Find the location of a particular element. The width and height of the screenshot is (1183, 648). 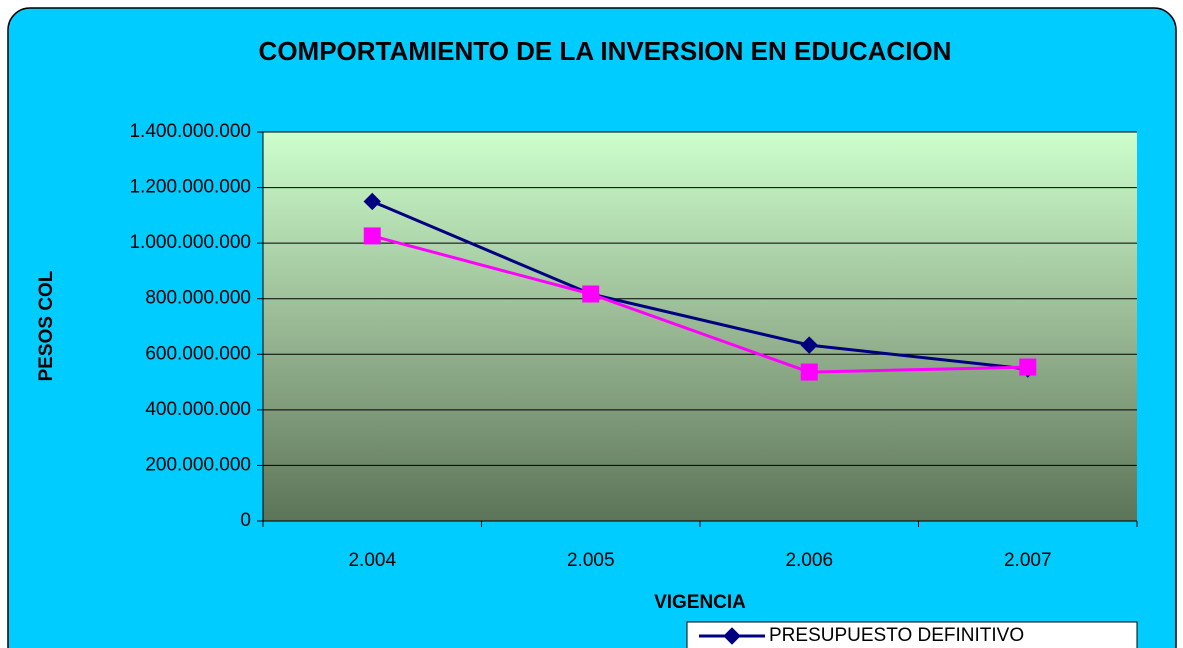

y-axis-label: PESOS COL is located at coordinates (46, 325).